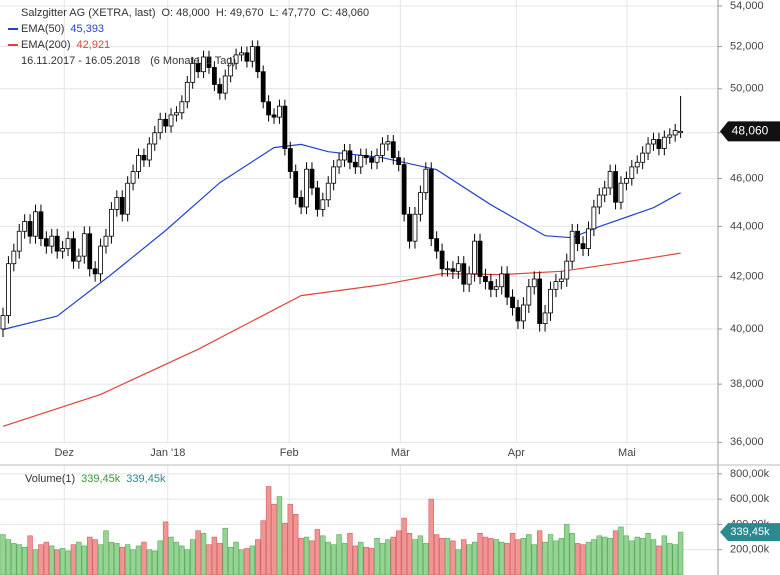 The image size is (780, 575). What do you see at coordinates (185, 13) in the screenshot?
I see `ohlc-open: O: 48,000` at bounding box center [185, 13].